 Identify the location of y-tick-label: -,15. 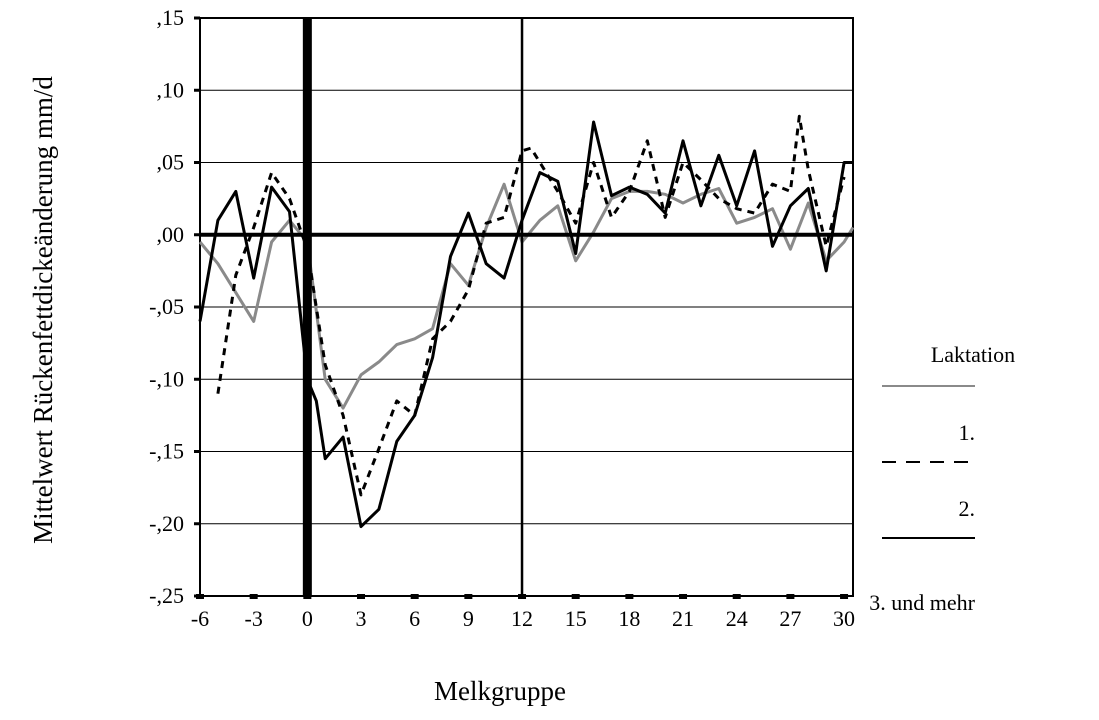
(166, 451).